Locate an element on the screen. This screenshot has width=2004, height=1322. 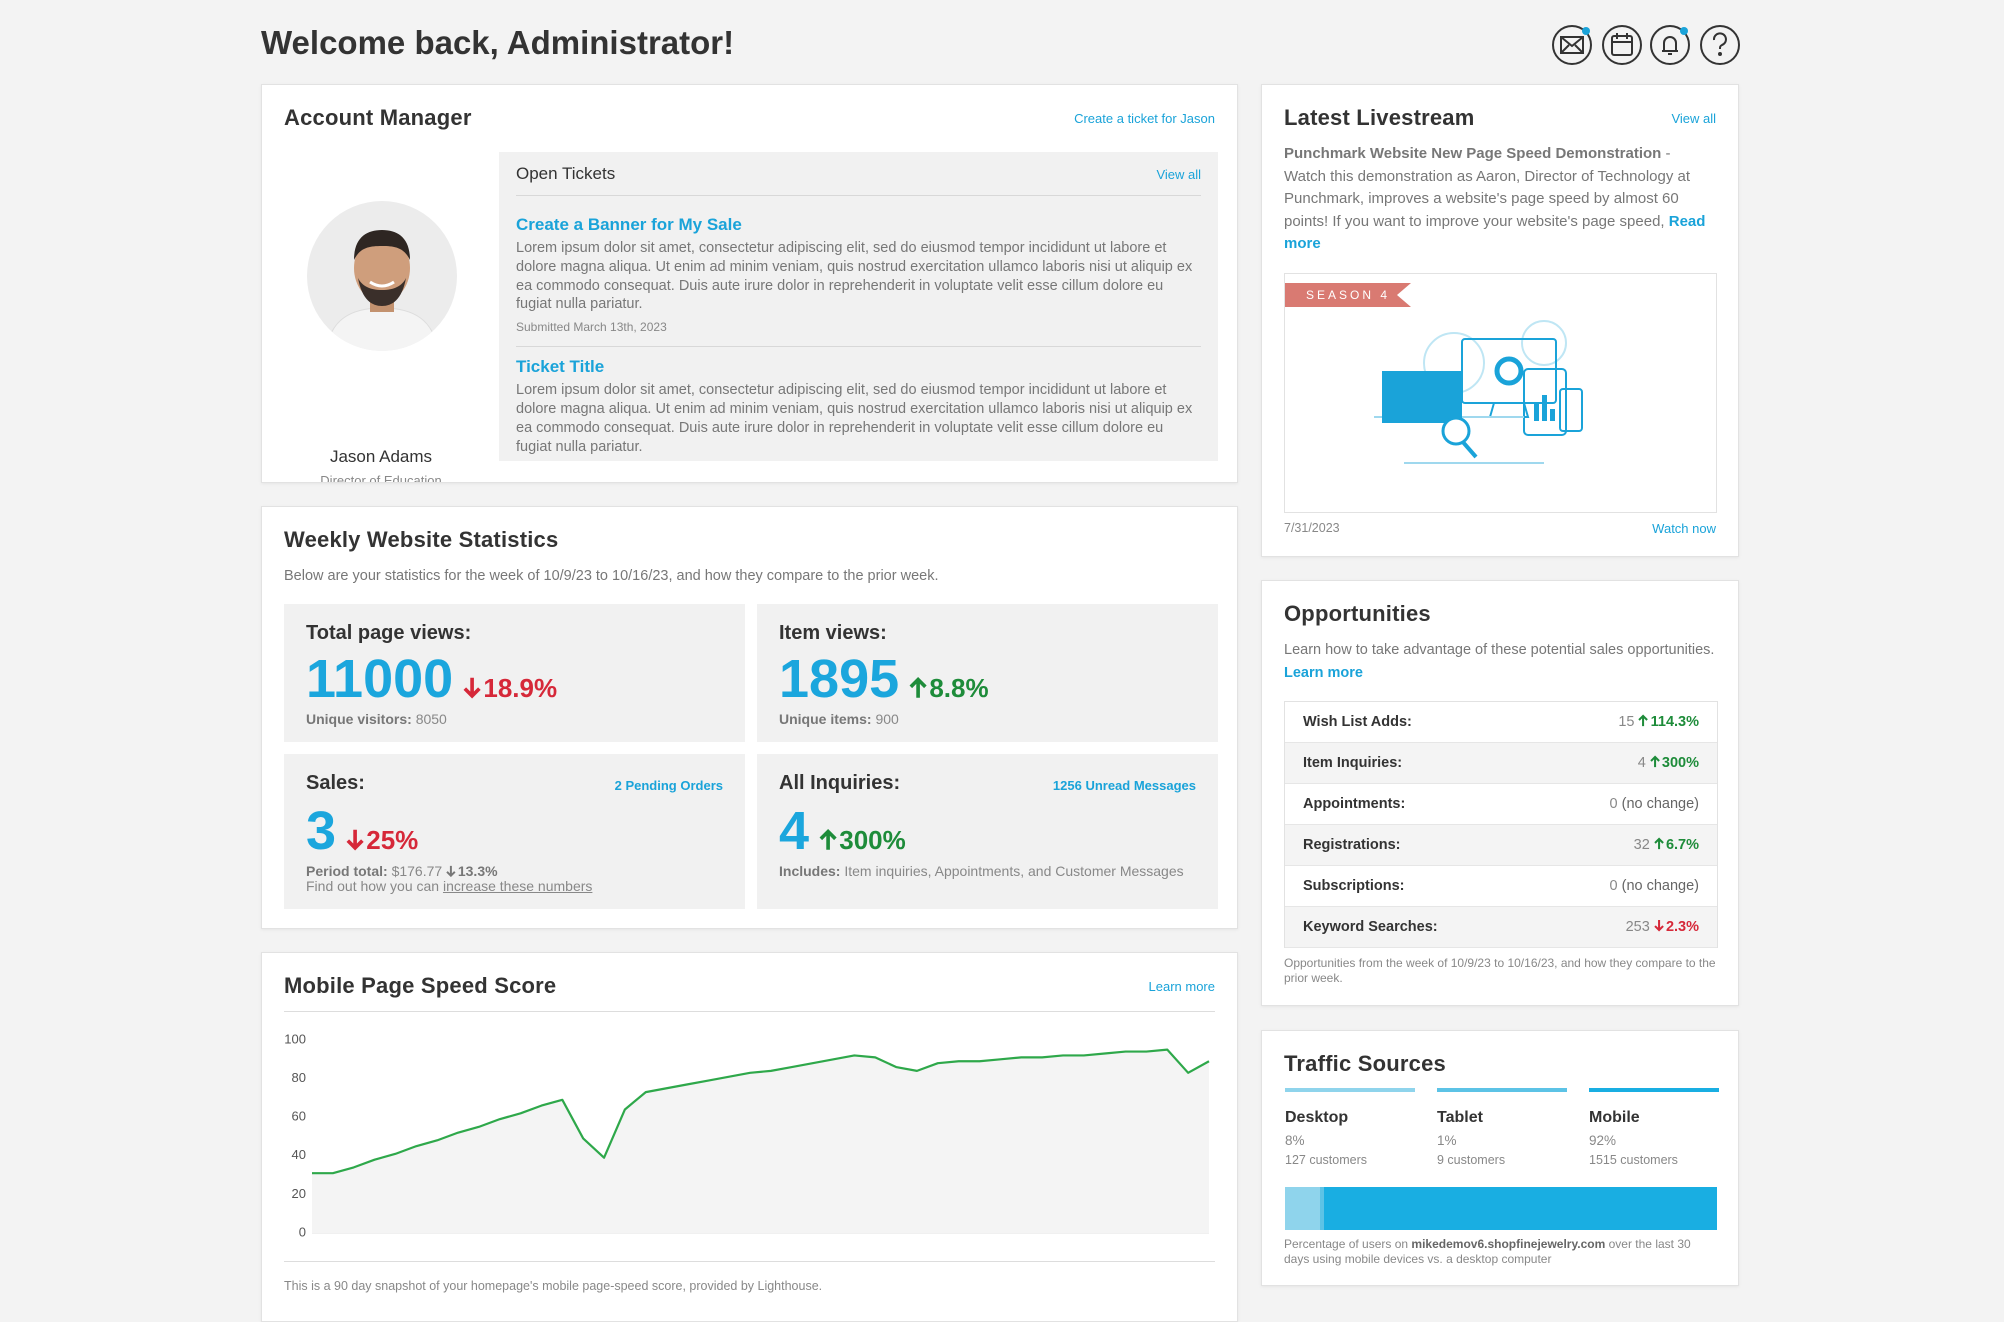
opportunity-row: Registrations: 32 6.7% is located at coordinates (1501, 845).